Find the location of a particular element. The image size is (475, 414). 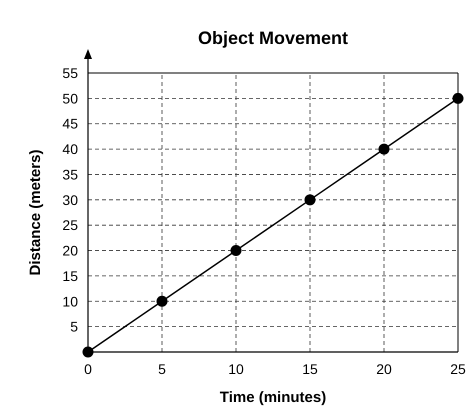

y-tick-label: 10 is located at coordinates (70, 301).